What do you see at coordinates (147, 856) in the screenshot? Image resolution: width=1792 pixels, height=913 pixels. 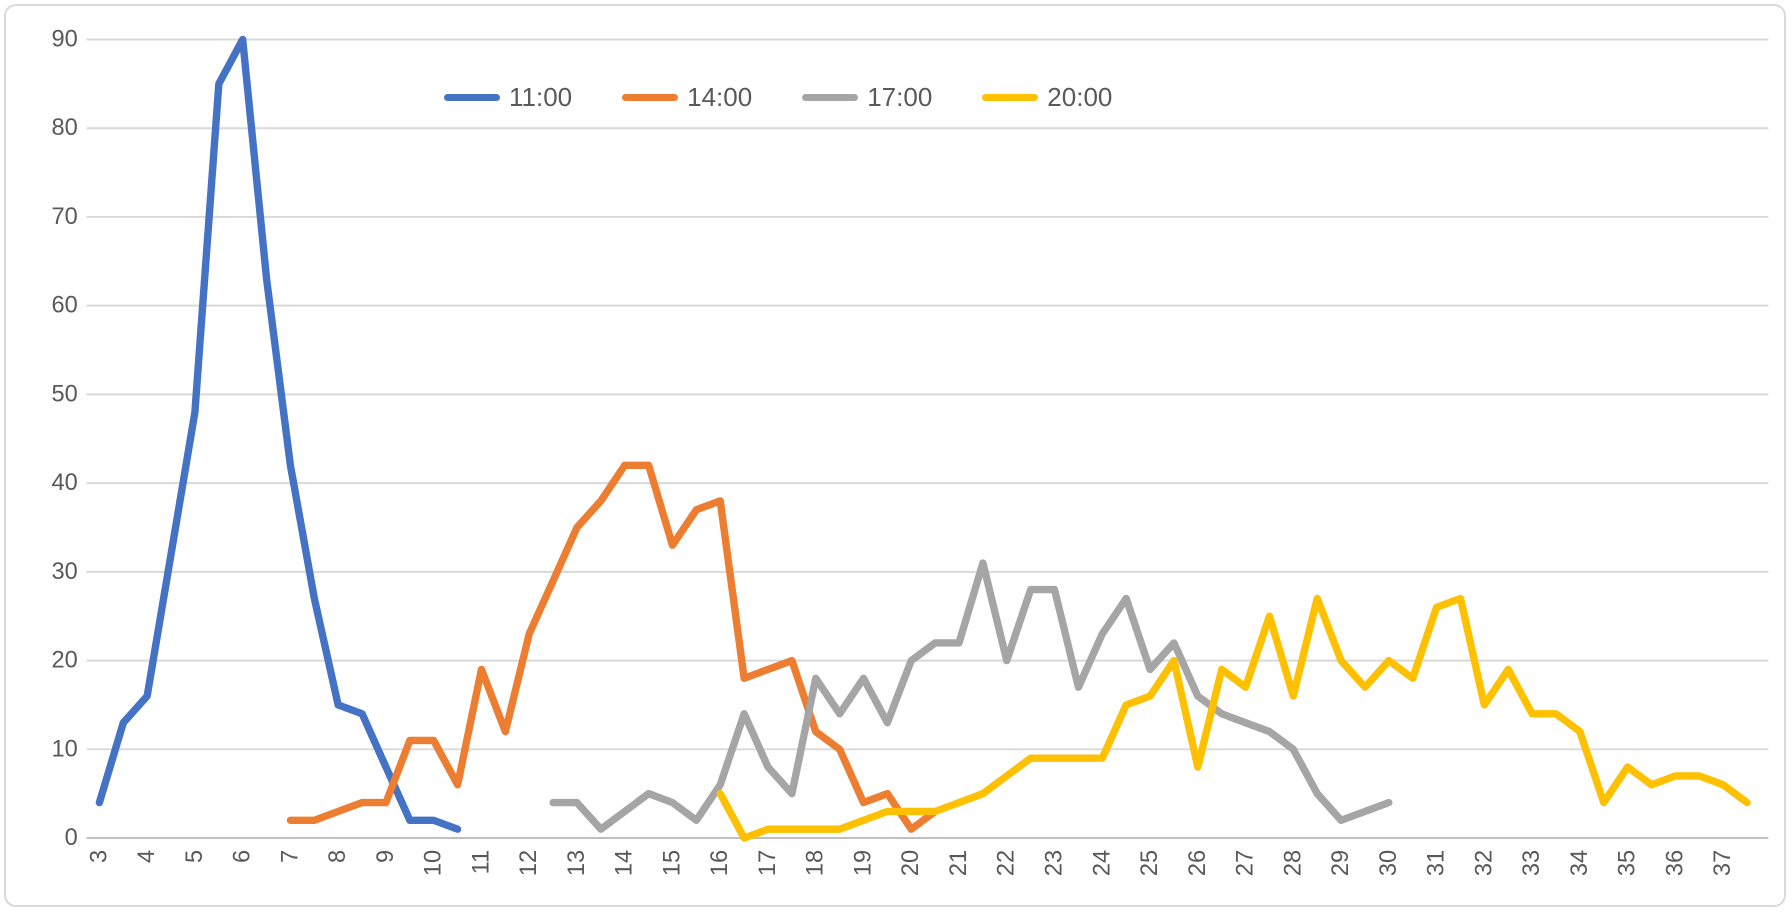 I see `x-axis-tick-label: 4` at bounding box center [147, 856].